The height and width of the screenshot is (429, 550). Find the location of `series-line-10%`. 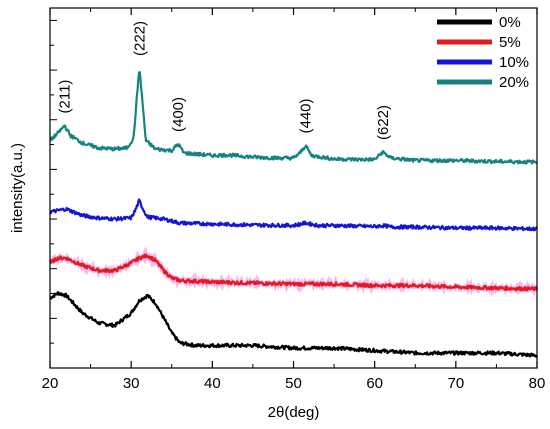

series-line-10% is located at coordinates (293, 215).